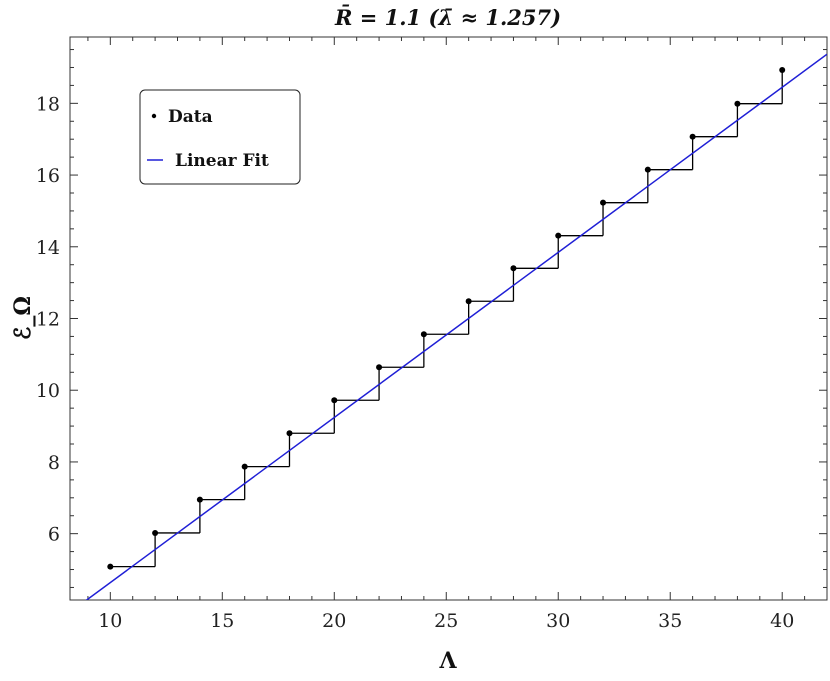  I want to click on y-tick-label: 12, so click(48, 320).